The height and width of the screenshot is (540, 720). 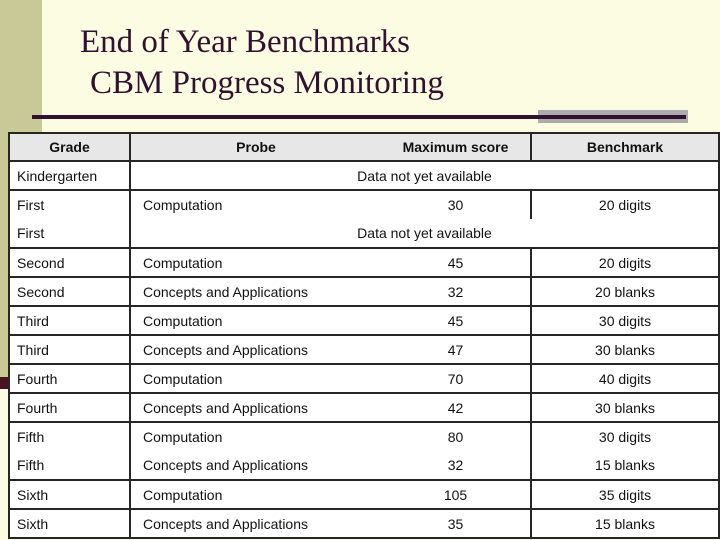 What do you see at coordinates (456, 379) in the screenshot?
I see `cell-max-score: 70` at bounding box center [456, 379].